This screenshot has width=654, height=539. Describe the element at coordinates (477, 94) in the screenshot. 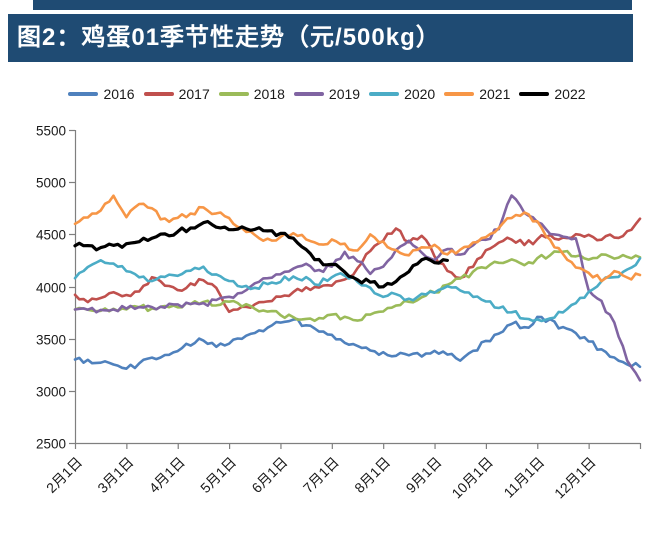

I see `legend-item-2021: 2021` at that location.